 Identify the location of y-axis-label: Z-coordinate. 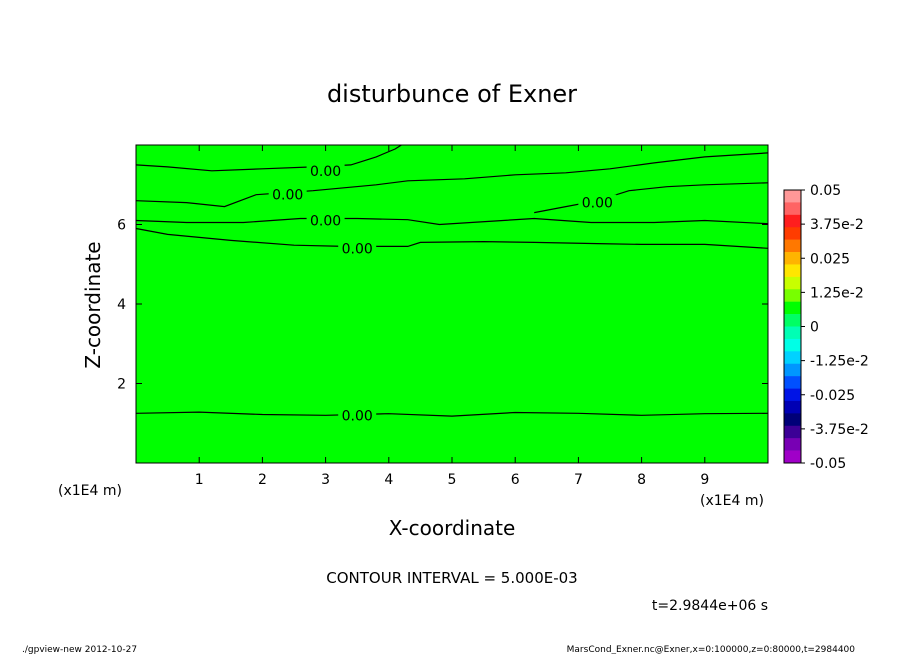
(93, 304).